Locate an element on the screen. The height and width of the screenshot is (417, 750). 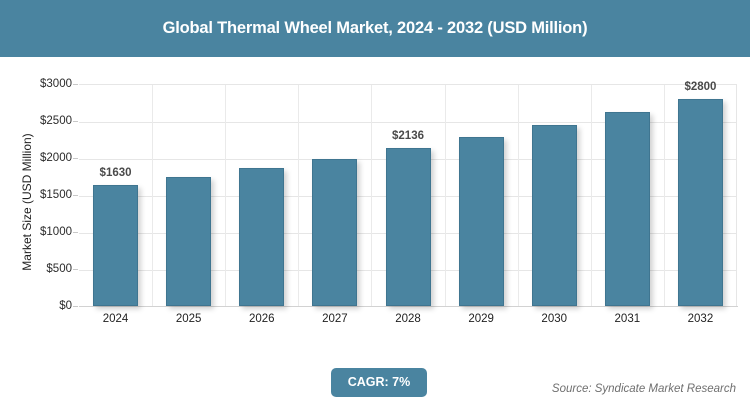
x-axis-tick-label-2029: 2029 is located at coordinates (481, 319).